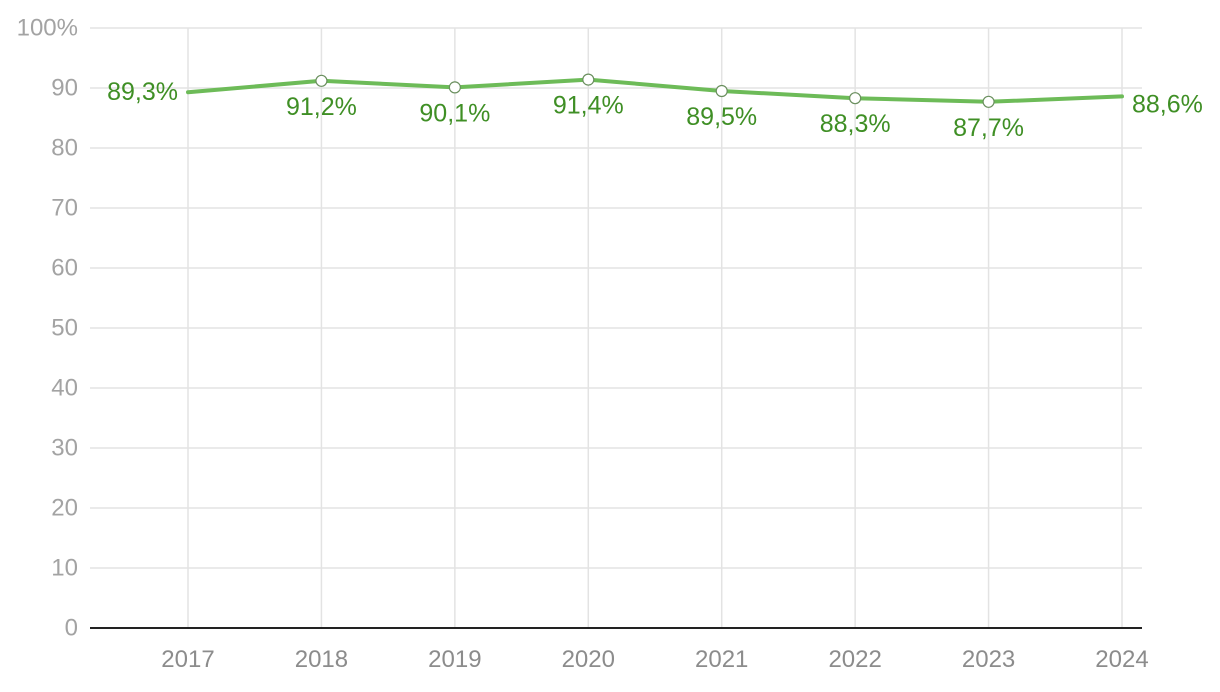 The image size is (1220, 692). What do you see at coordinates (454, 659) in the screenshot?
I see `x-tick-label: 2019` at bounding box center [454, 659].